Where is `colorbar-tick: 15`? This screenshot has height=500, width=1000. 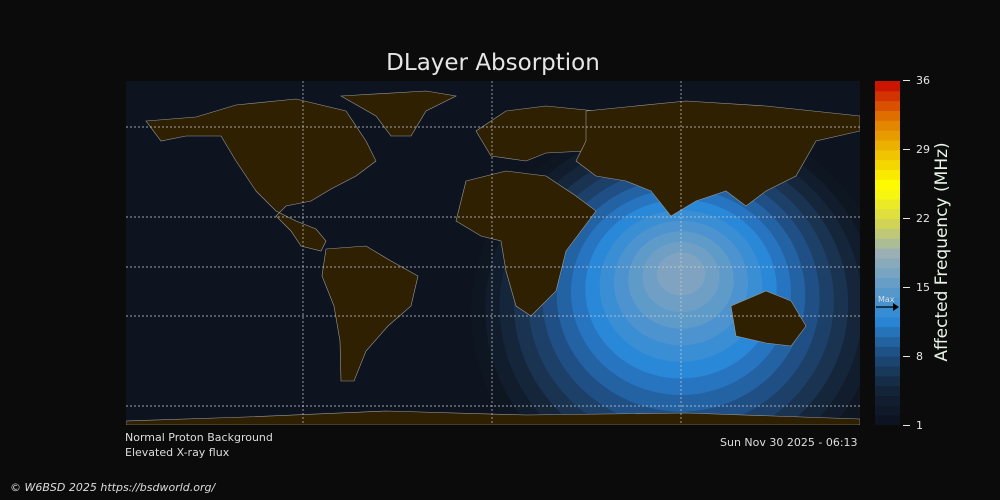
colorbar-tick: 15 is located at coordinates (916, 287).